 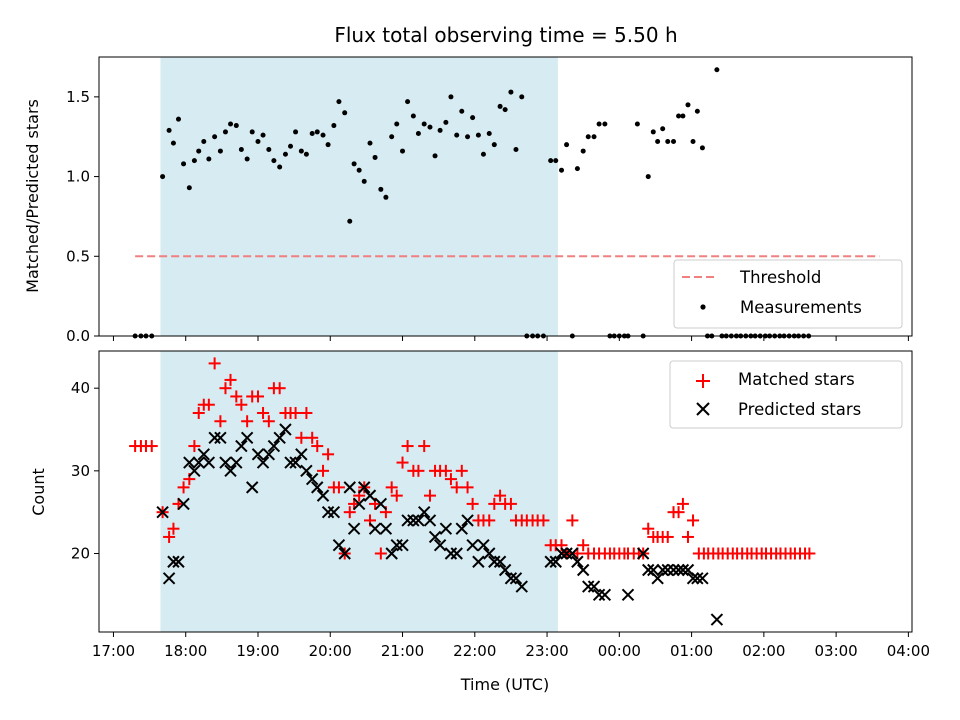 I want to click on x-tick-label: 19:00, so click(x=257, y=651).